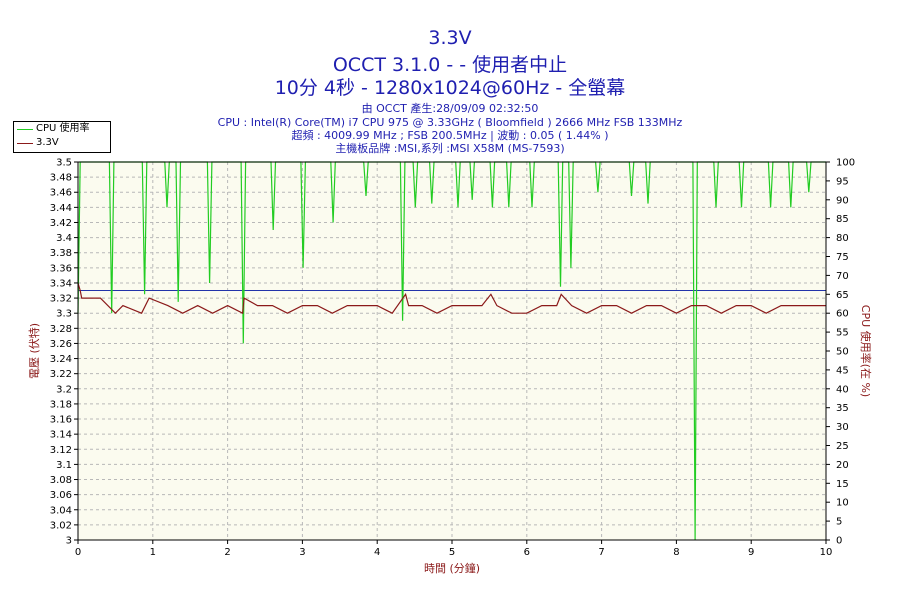  Describe the element at coordinates (842, 314) in the screenshot. I see `y-right-tick-label: 60` at that location.